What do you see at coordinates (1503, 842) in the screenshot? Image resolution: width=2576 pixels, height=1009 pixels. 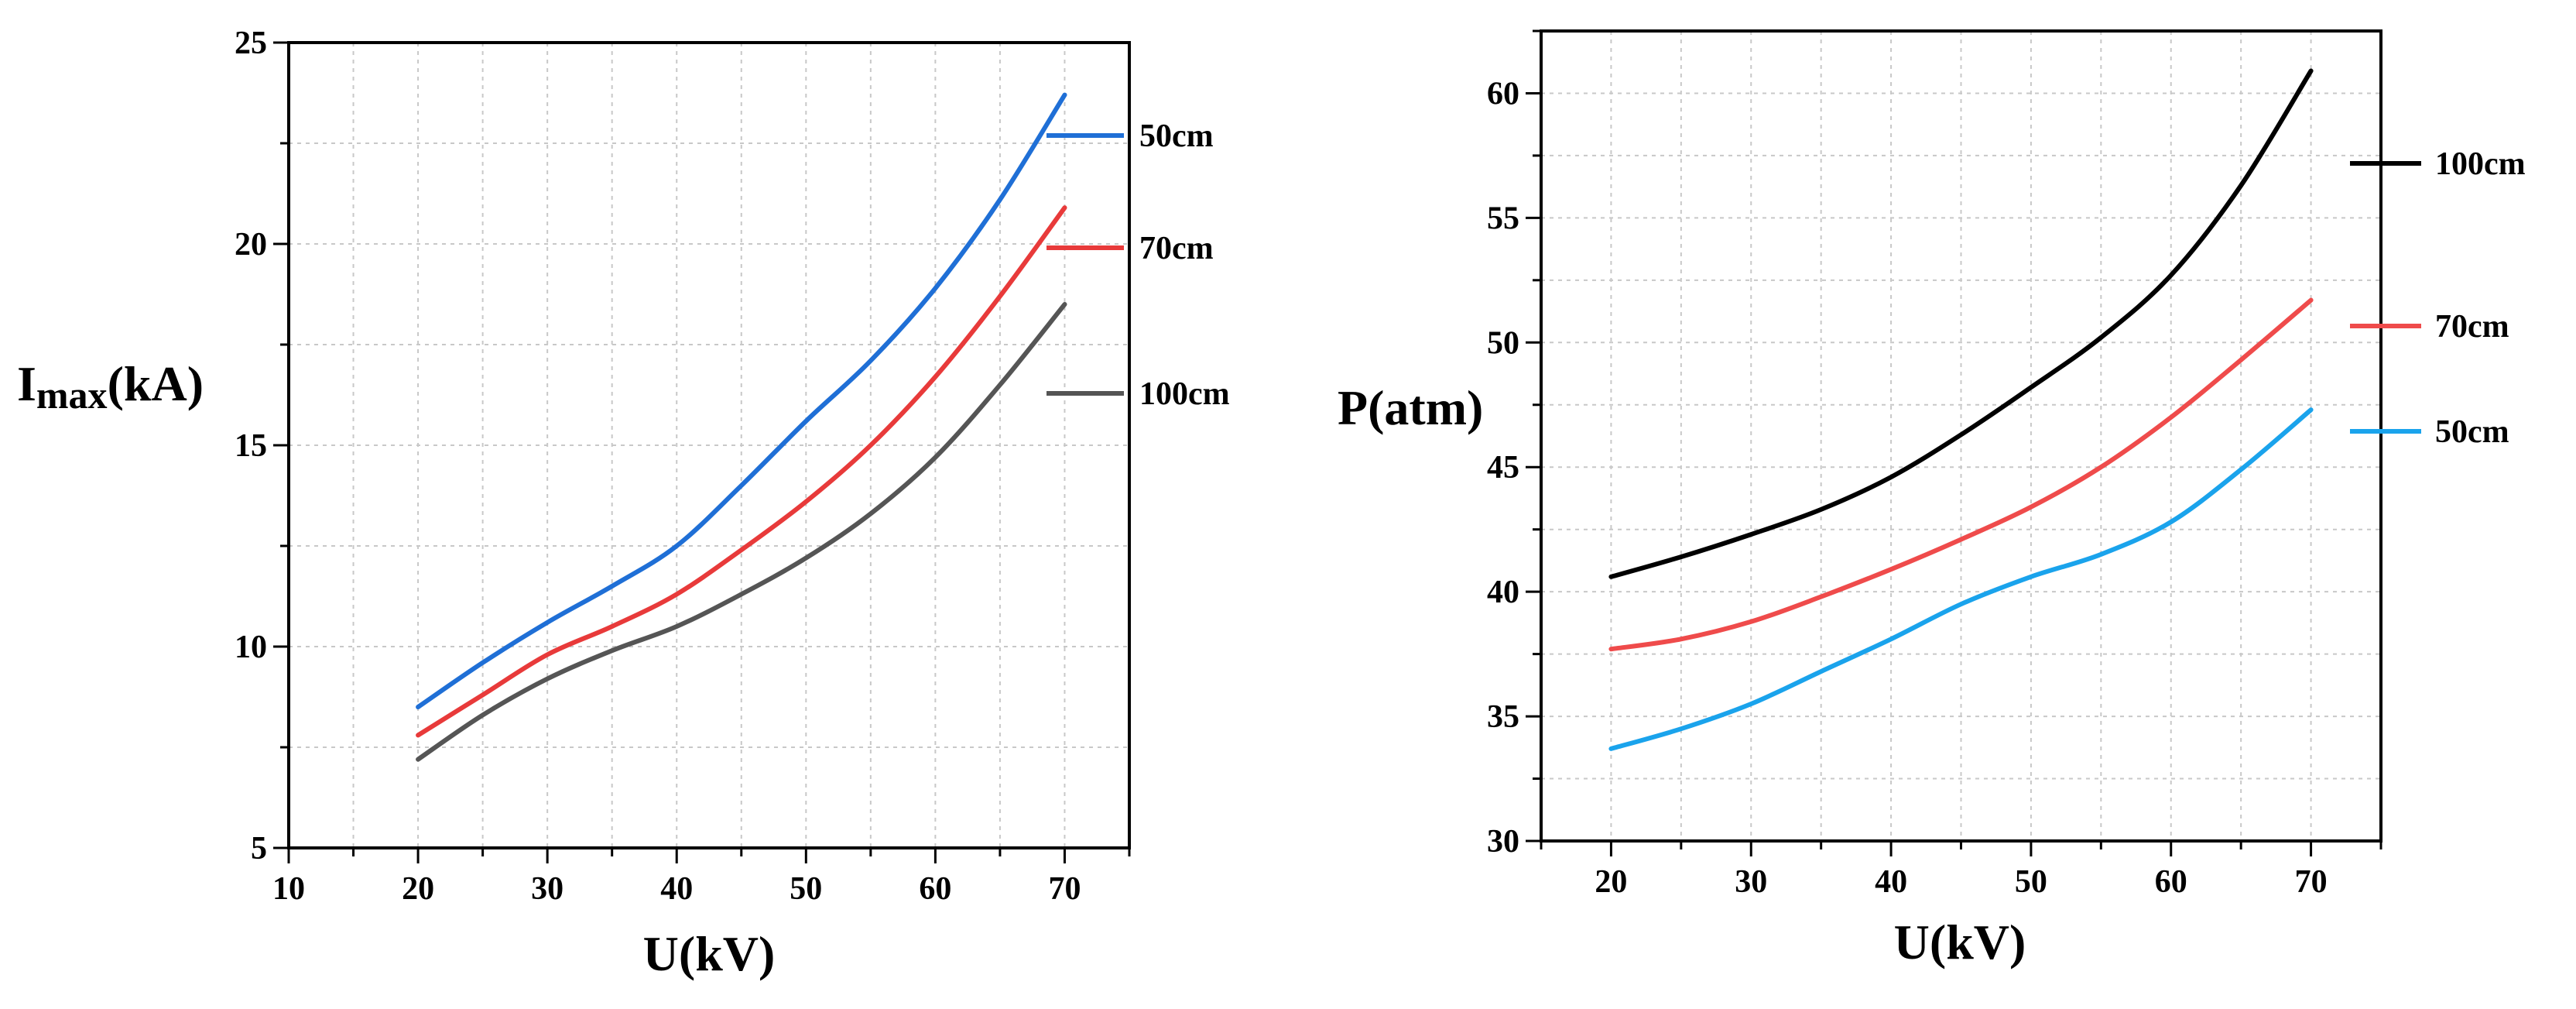 I see `right-y-tick-label: 30` at bounding box center [1503, 842].